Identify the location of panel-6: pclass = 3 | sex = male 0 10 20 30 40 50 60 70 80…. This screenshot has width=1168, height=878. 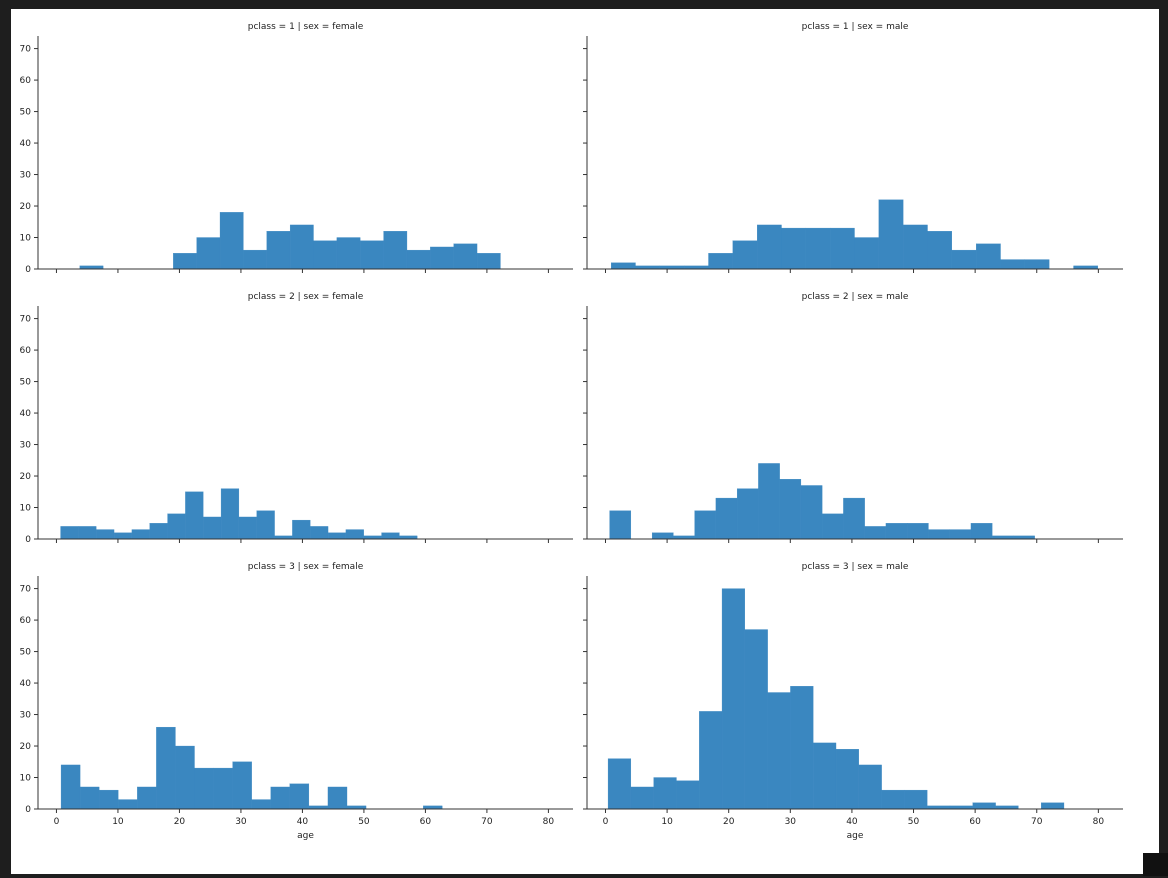
(853, 701).